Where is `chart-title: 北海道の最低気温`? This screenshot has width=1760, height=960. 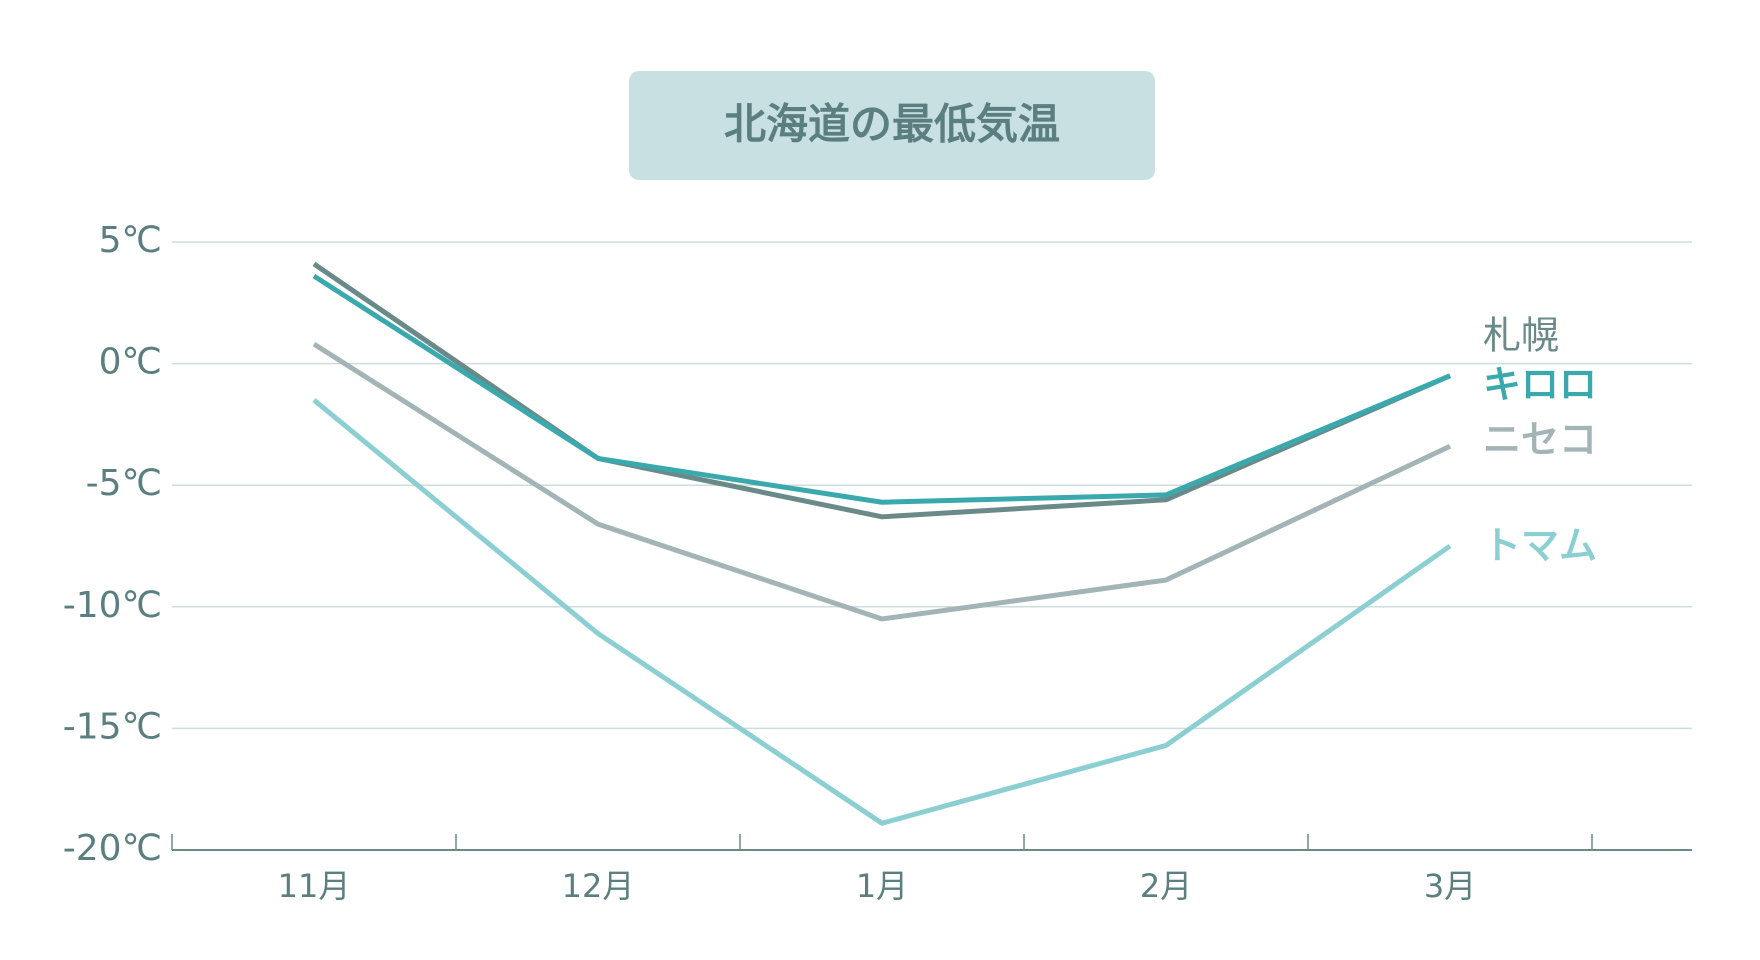
chart-title: 北海道の最低気温 is located at coordinates (892, 124).